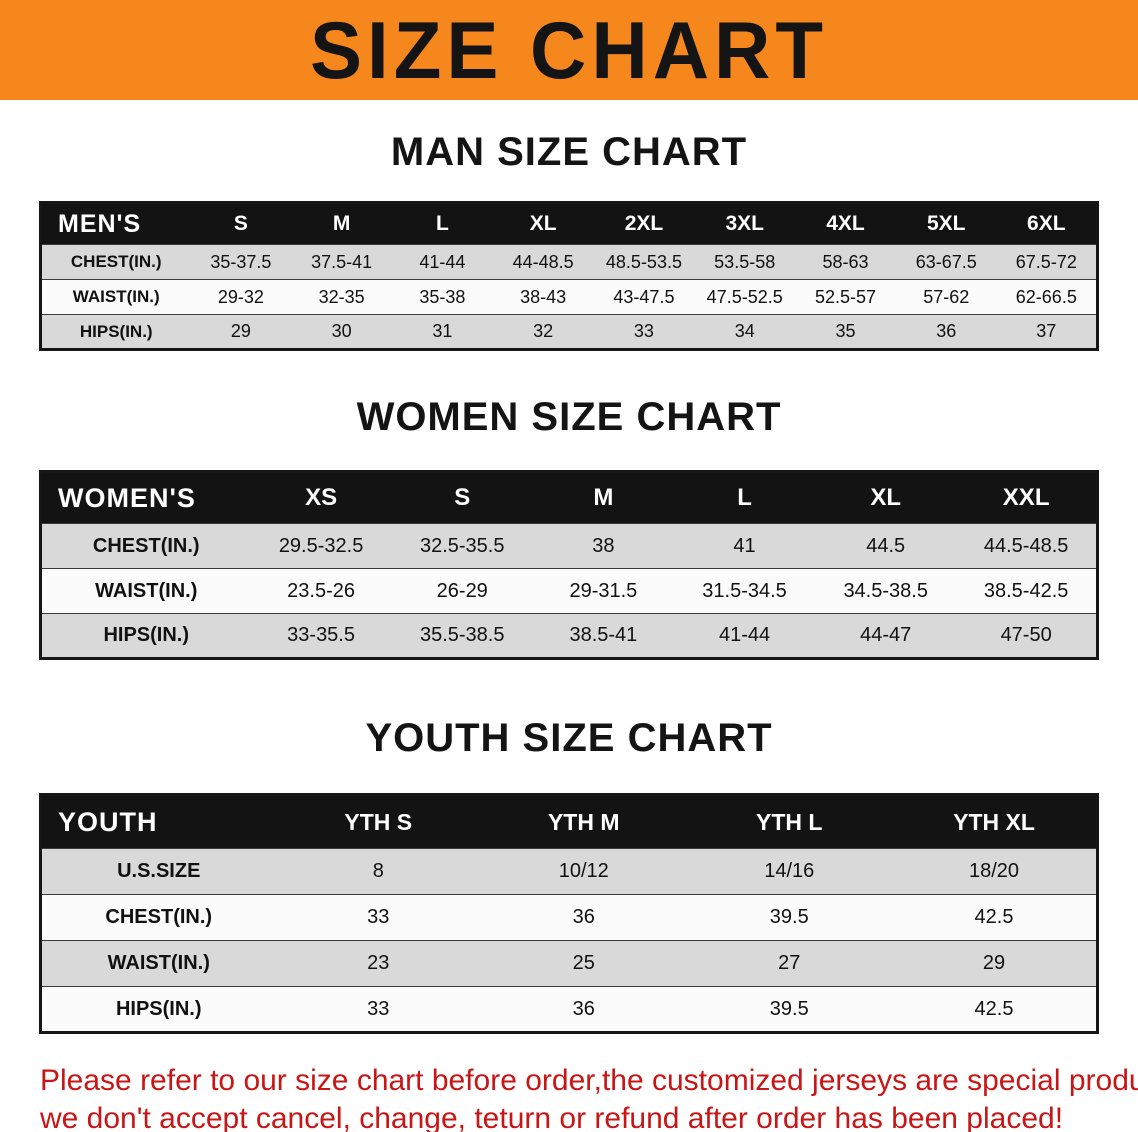 Image resolution: width=1138 pixels, height=1132 pixels. Describe the element at coordinates (995, 821) in the screenshot. I see `youth-col-header: YTH XL` at that location.